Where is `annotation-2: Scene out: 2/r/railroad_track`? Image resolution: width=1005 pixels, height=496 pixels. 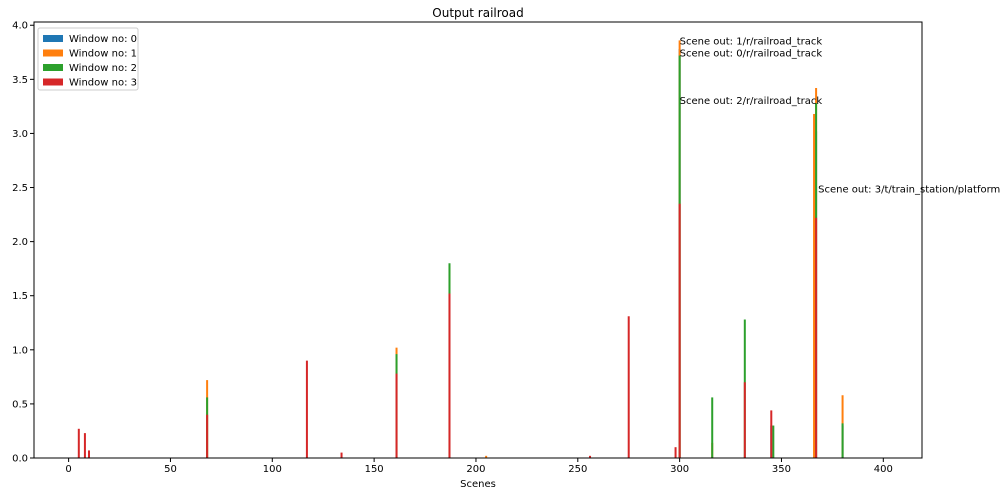 annotation-2: Scene out: 2/r/railroad_track is located at coordinates (751, 101).